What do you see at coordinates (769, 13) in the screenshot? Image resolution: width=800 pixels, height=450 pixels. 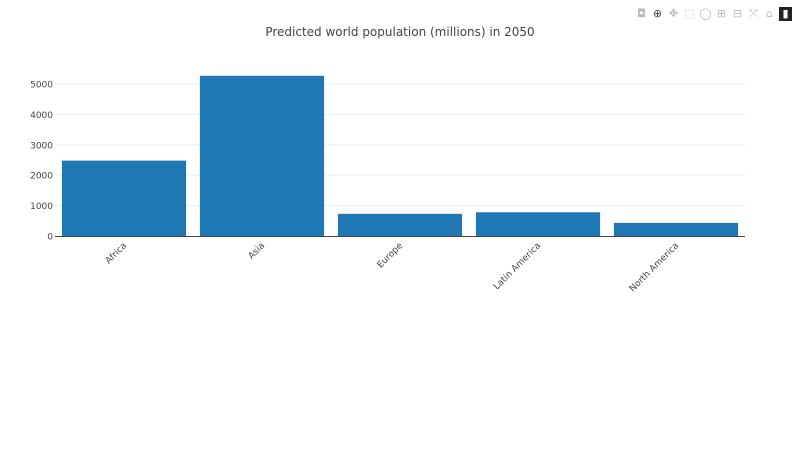 I see `home-icon: ⌂` at bounding box center [769, 13].